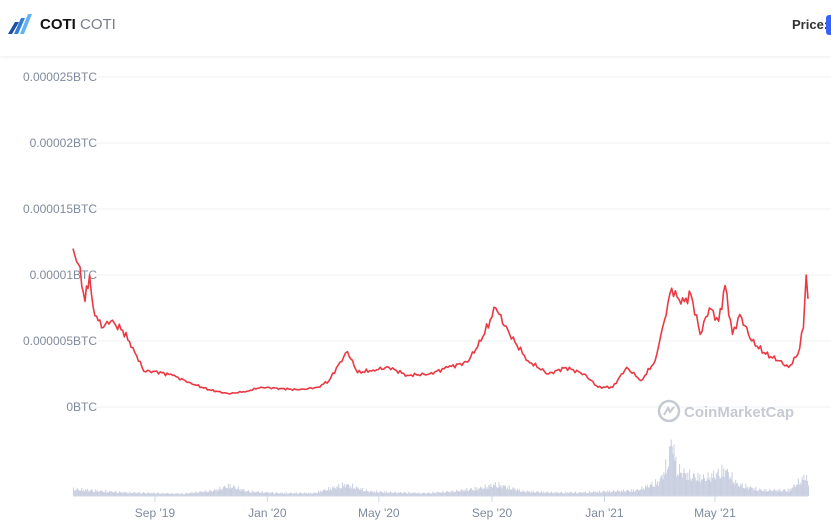 Image resolution: width=831 pixels, height=530 pixels. What do you see at coordinates (669, 411) in the screenshot?
I see `coinmarketcap-logo-icon` at bounding box center [669, 411].